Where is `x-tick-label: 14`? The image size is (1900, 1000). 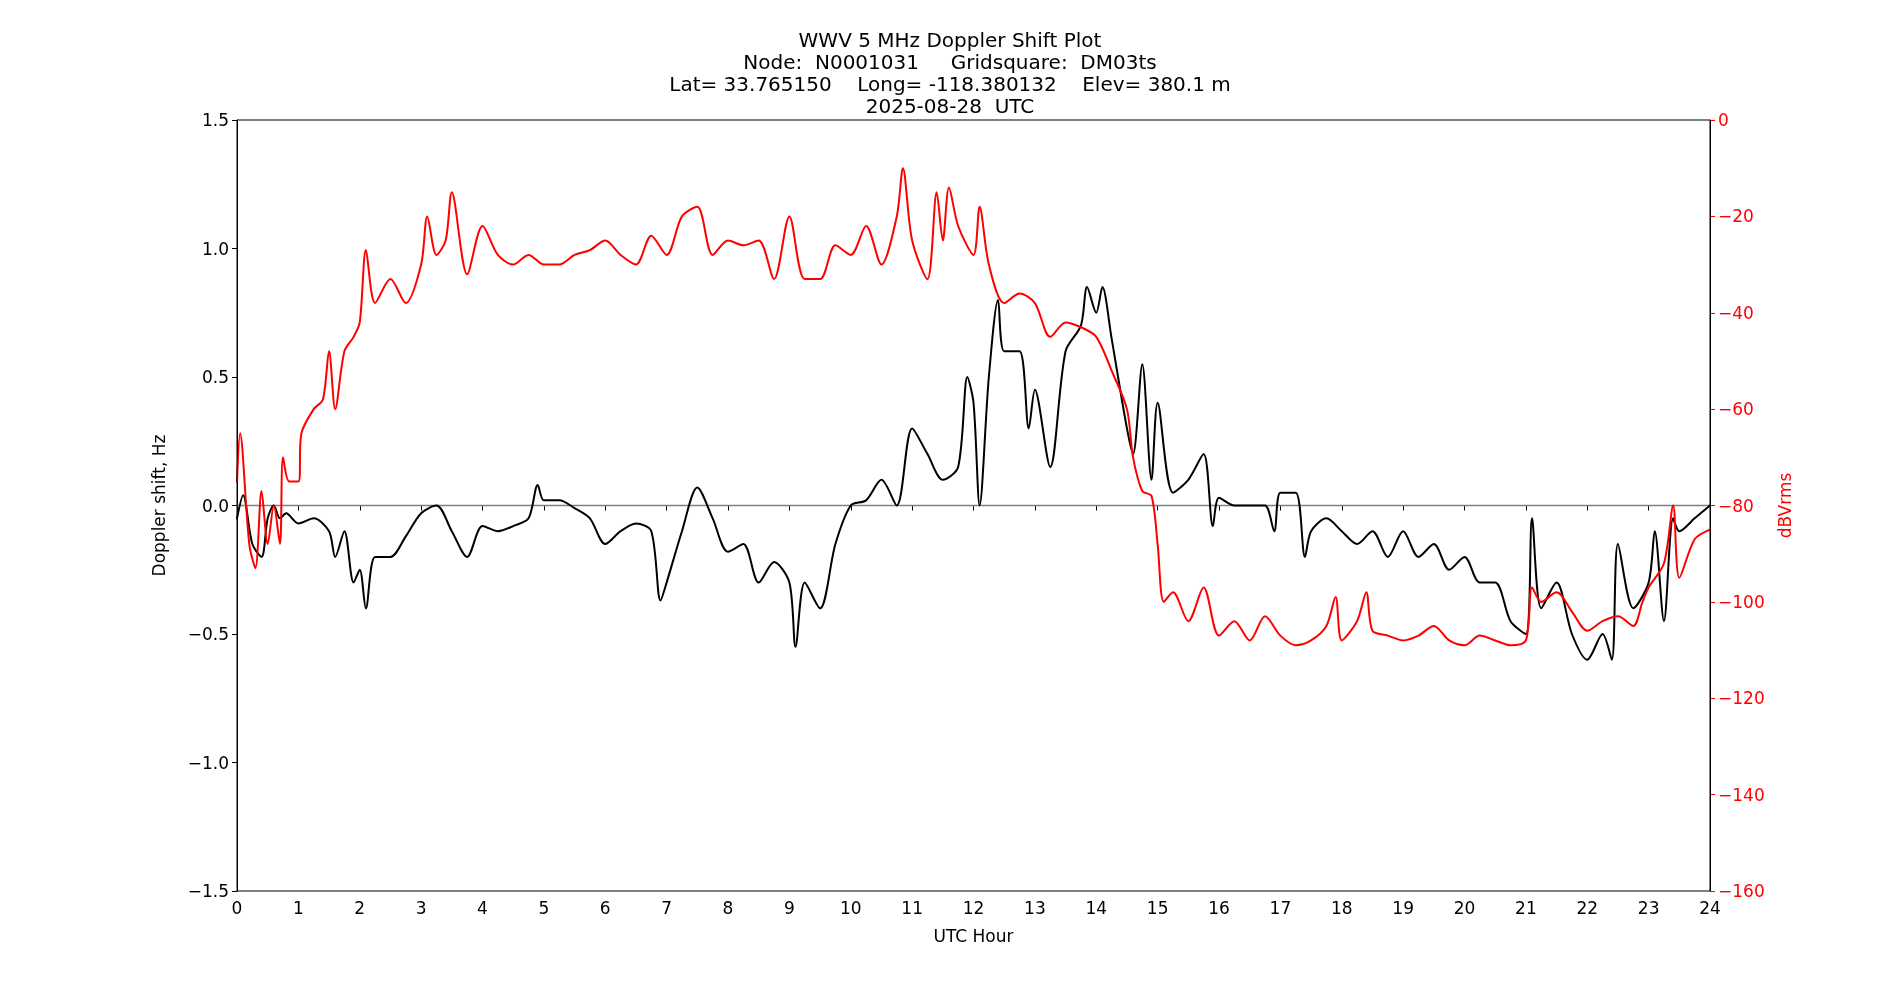 x-tick-label: 14 is located at coordinates (1096, 907).